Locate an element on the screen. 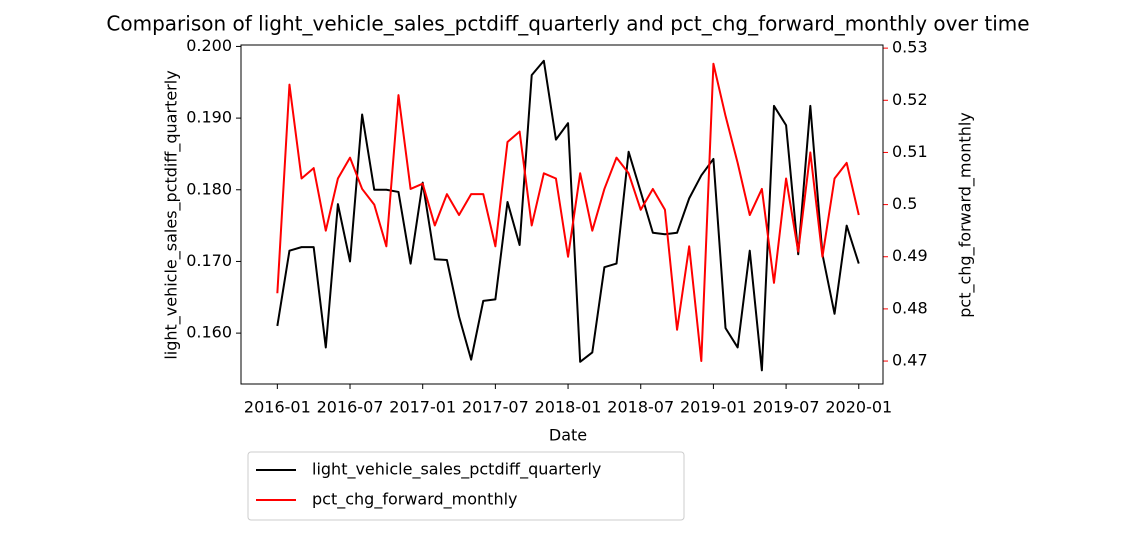 This screenshot has height=534, width=1136. y2-tick-label: 0.5 is located at coordinates (904, 203).